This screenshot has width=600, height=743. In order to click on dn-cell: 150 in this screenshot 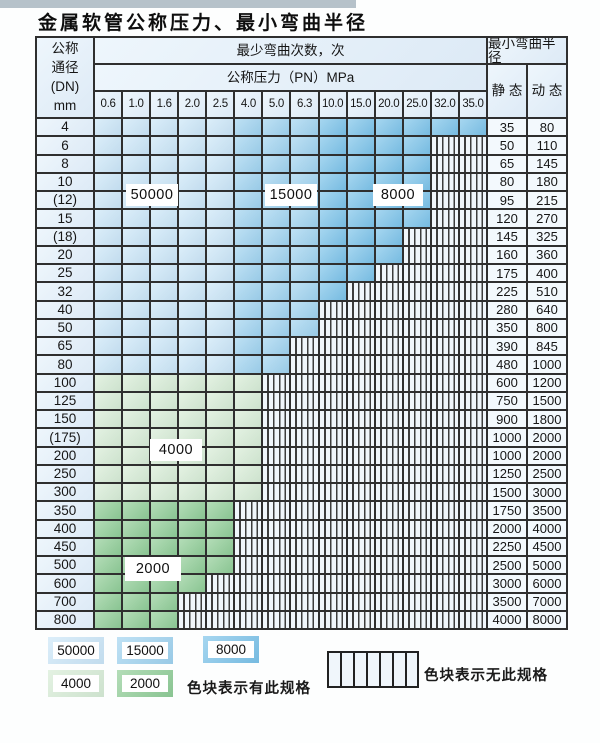, I will do `click(65, 419)`.